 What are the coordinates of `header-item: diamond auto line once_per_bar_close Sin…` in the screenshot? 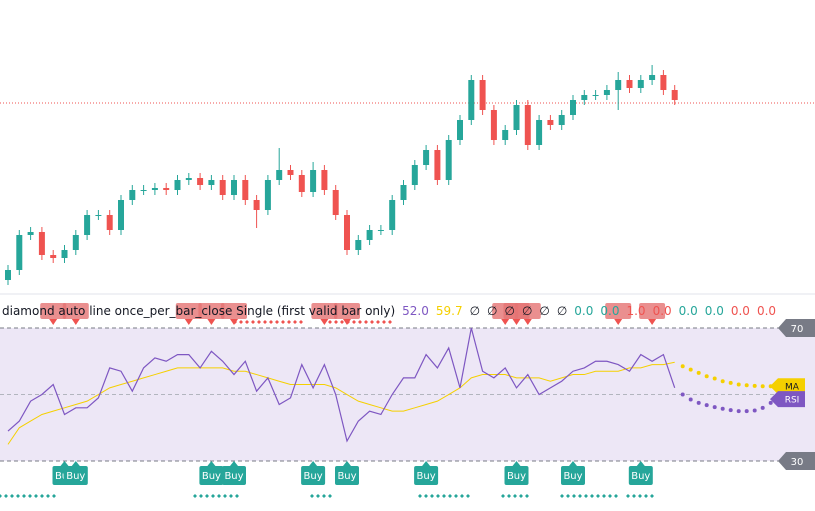 It's located at (198, 311).